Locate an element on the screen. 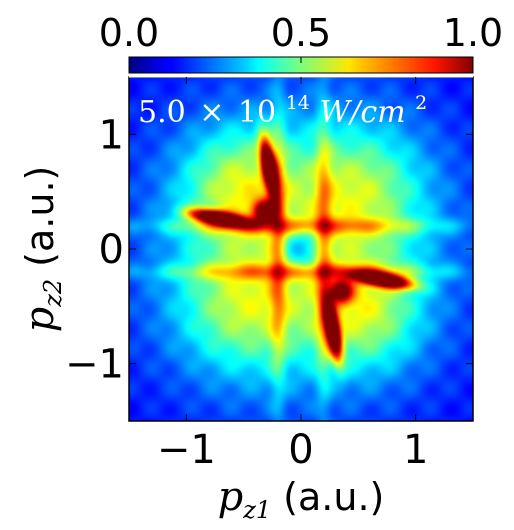 This screenshot has width=514, height=530. annotation-unit-exponent: 2 is located at coordinates (421, 103).